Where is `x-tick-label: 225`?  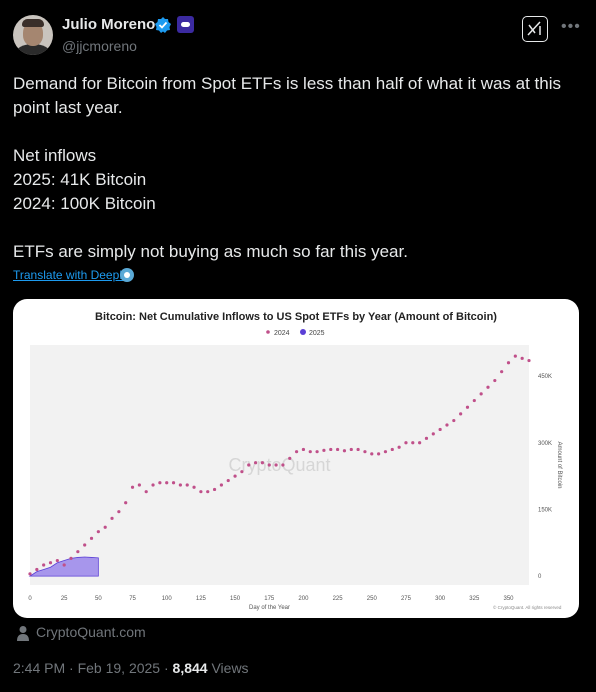 x-tick-label: 225 is located at coordinates (338, 599).